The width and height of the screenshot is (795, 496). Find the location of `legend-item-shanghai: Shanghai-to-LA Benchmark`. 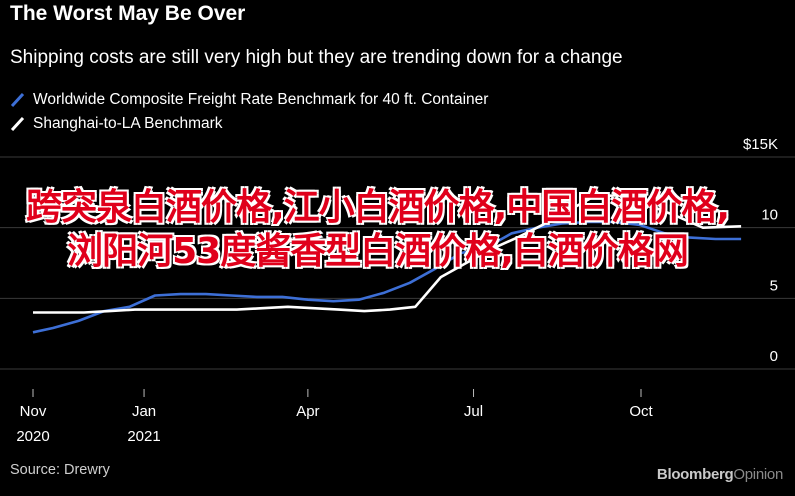

legend-item-shanghai: Shanghai-to-LA Benchmark is located at coordinates (249, 124).